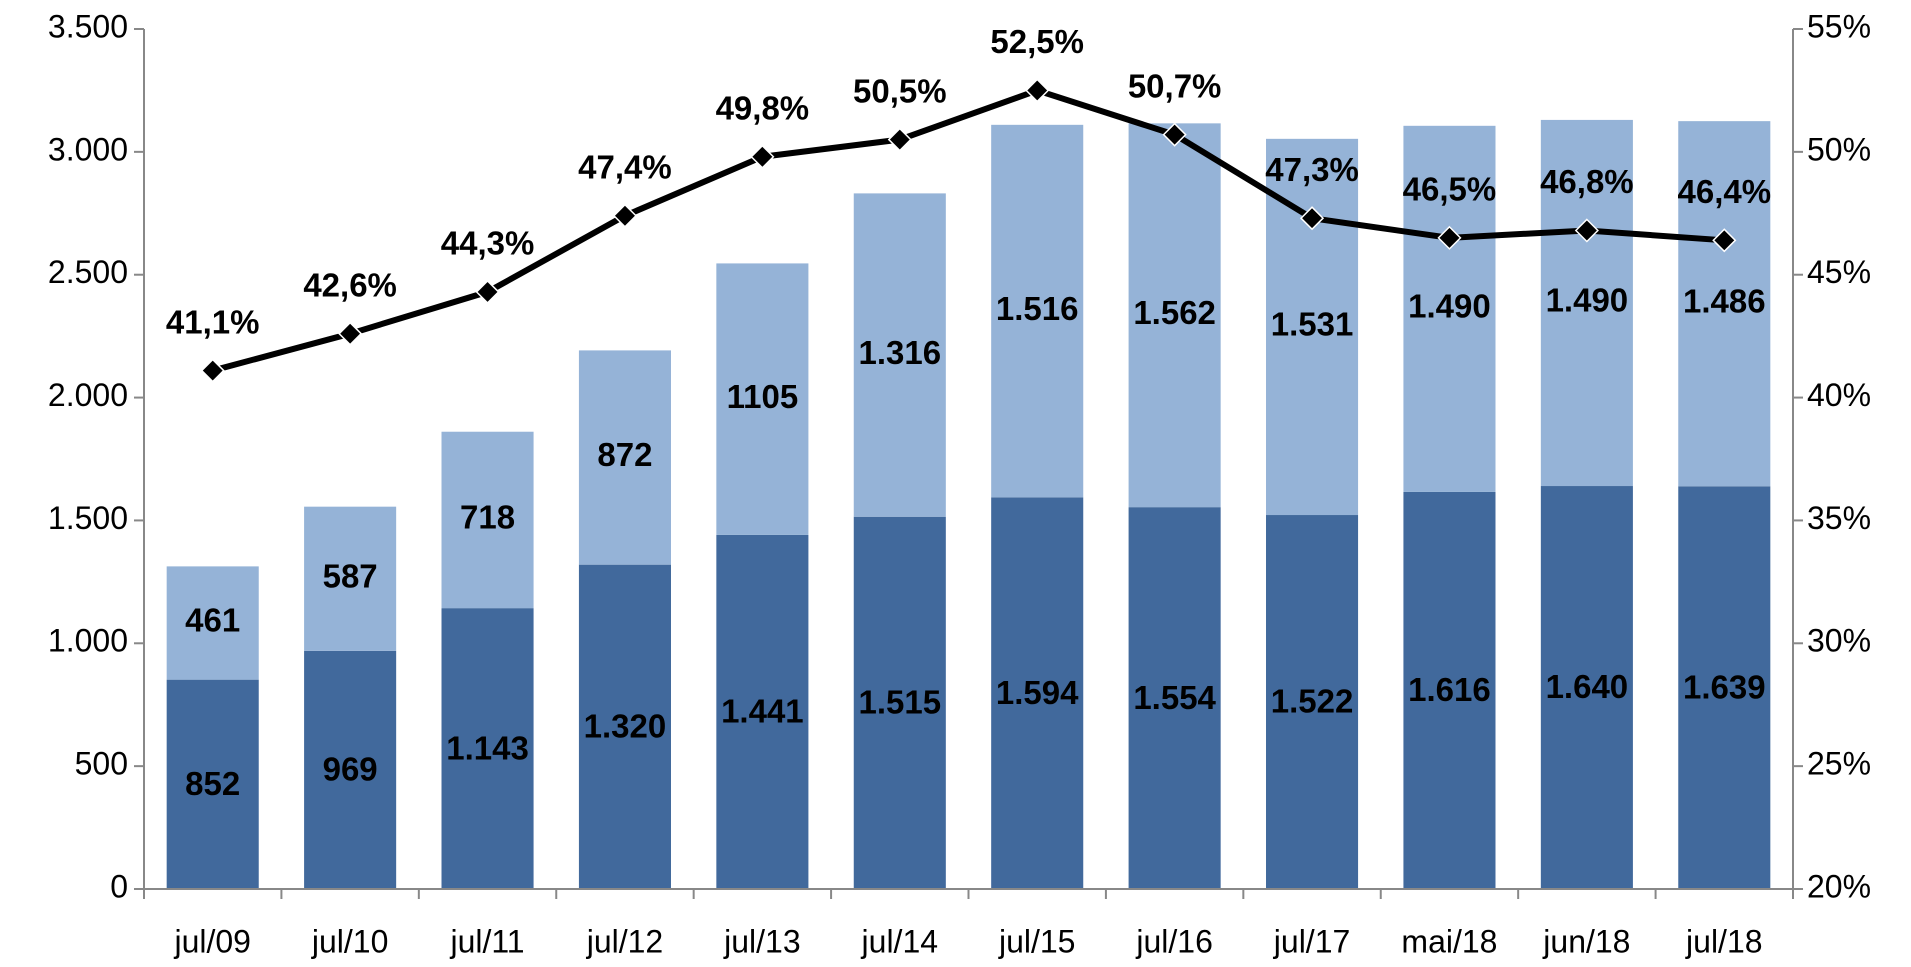  Describe the element at coordinates (900, 941) in the screenshot. I see `x-tick-label: jul/14` at that location.